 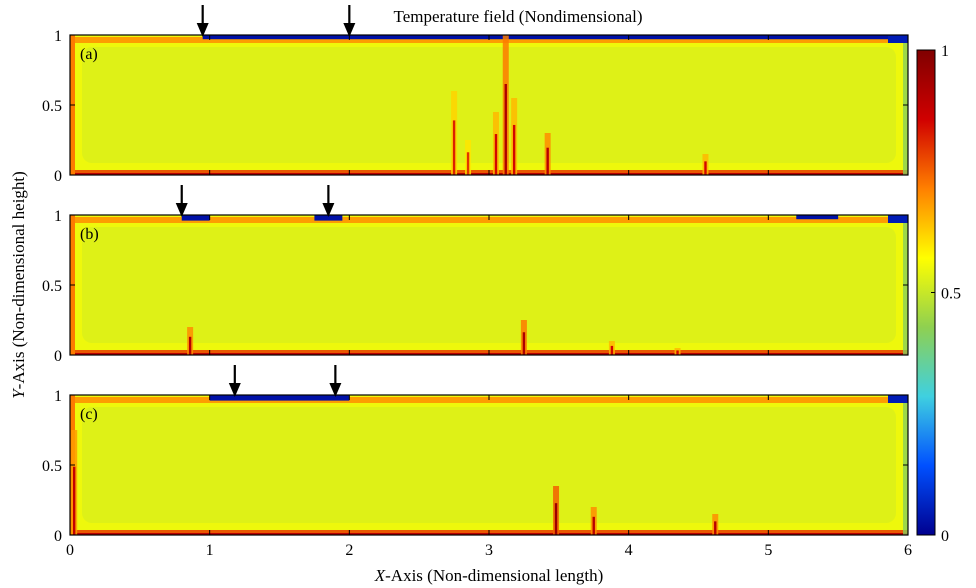 I want to click on y-axis-label-text: -Axis (Non-dimensional height), so click(x=18, y=280).